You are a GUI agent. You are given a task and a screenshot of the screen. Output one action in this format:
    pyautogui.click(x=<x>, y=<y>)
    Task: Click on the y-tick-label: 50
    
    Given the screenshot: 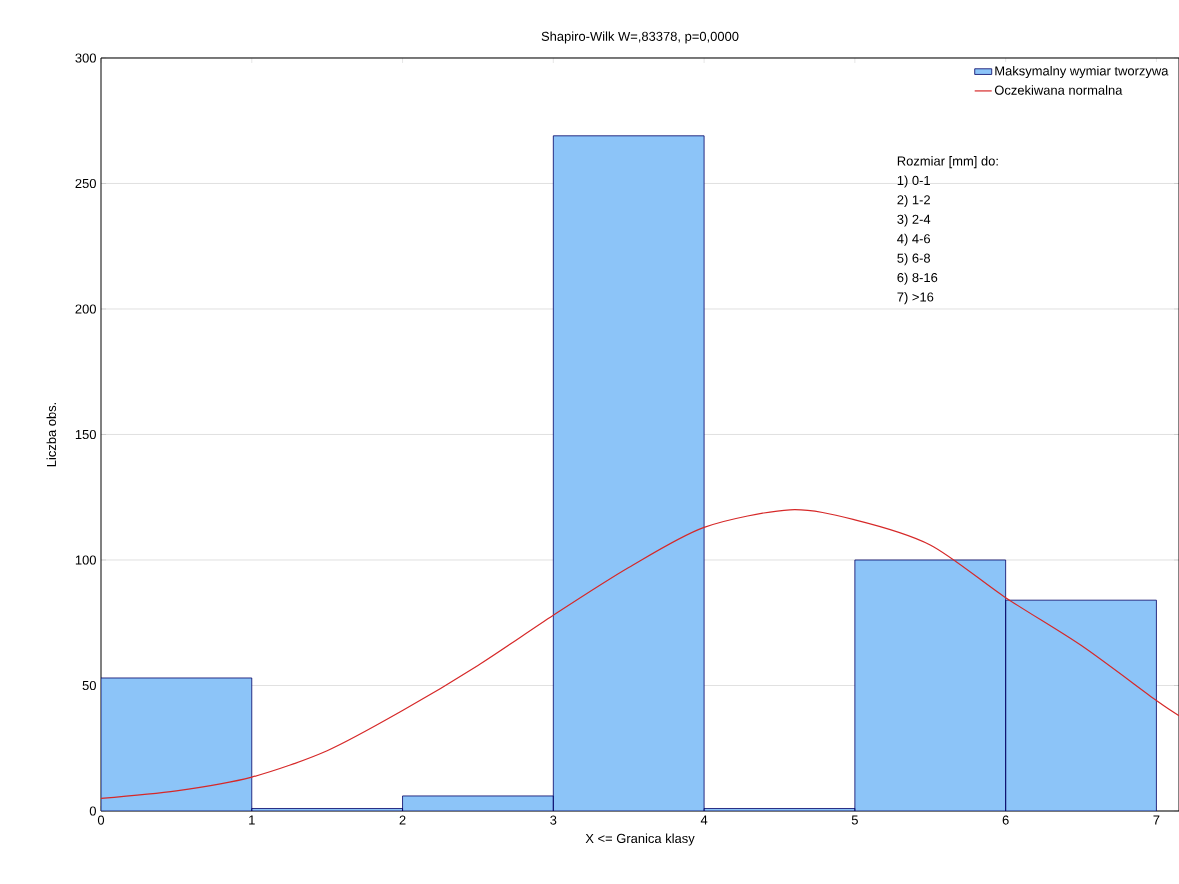 What is the action you would take?
    pyautogui.click(x=89, y=685)
    